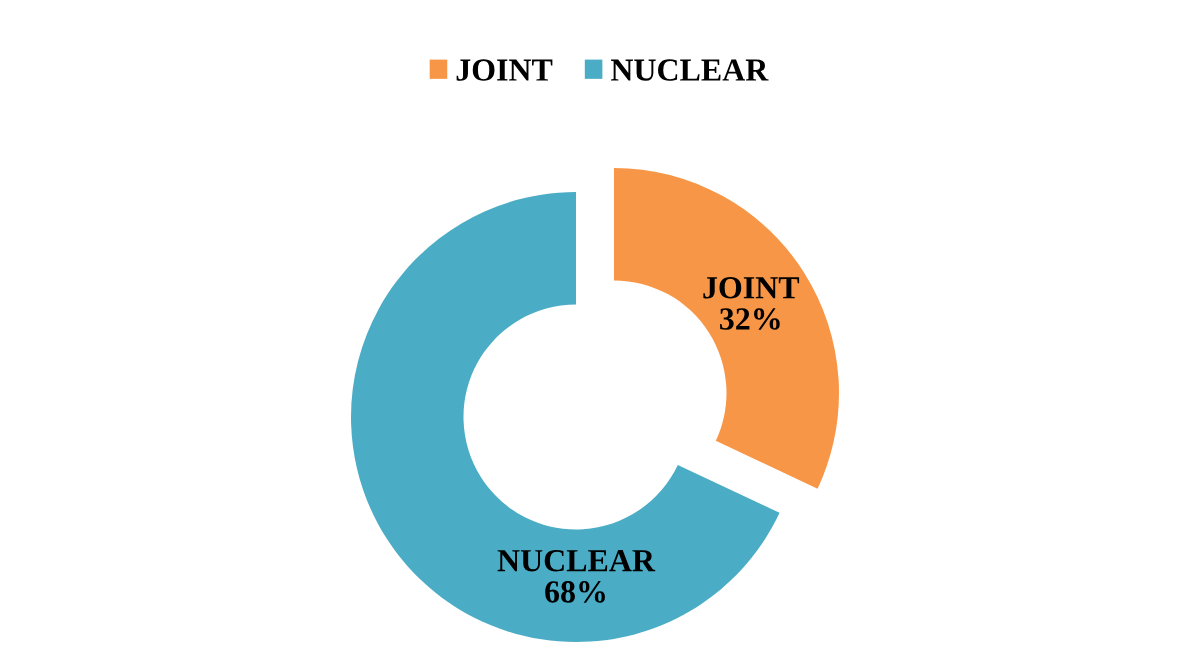 Image resolution: width=1198 pixels, height=658 pixels. I want to click on legend-label: NUCLEAR, so click(689, 70).